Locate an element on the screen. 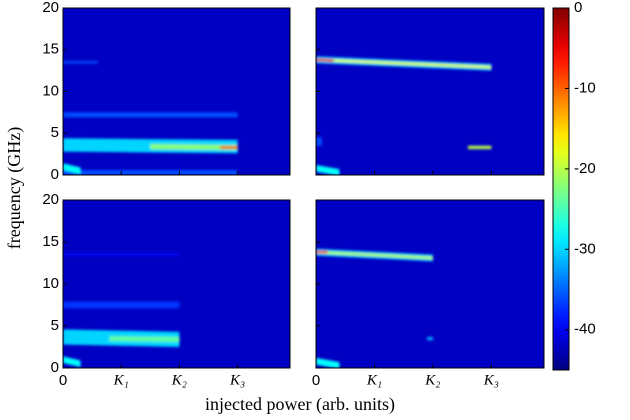 Image resolution: width=630 pixels, height=420 pixels. x-axis-label: injected power (arb. units) is located at coordinates (300, 404).